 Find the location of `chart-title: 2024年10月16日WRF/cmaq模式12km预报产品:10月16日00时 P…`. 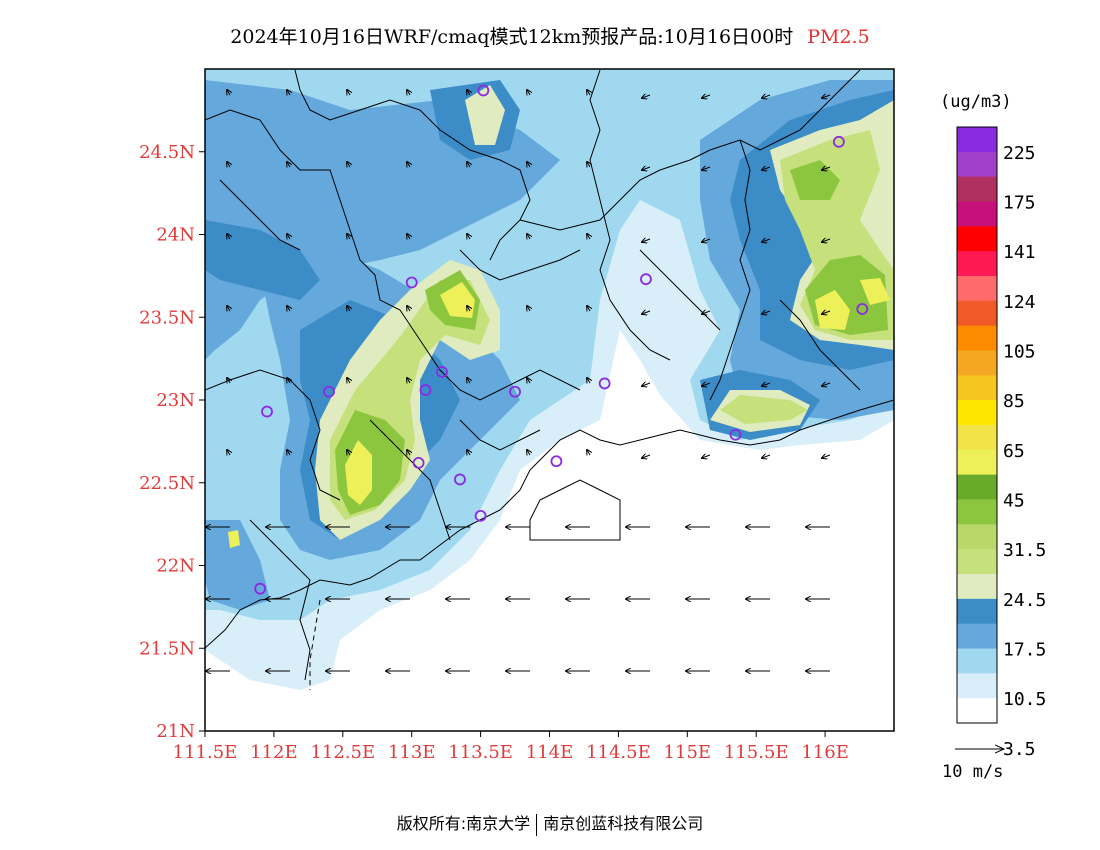

chart-title: 2024年10月16日WRF/cmaq模式12km预报产品:10月16日00时 P… is located at coordinates (550, 35).